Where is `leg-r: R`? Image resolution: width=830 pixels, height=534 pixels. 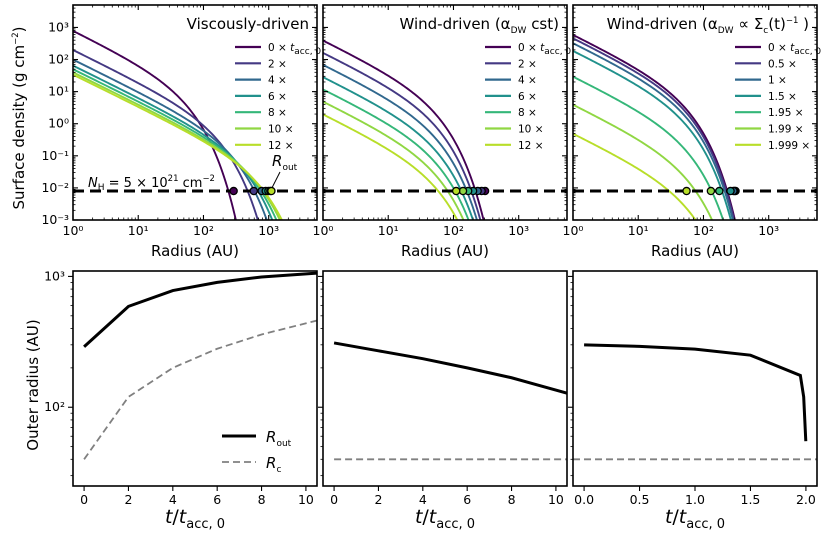
leg-r: R is located at coordinates (271, 437).